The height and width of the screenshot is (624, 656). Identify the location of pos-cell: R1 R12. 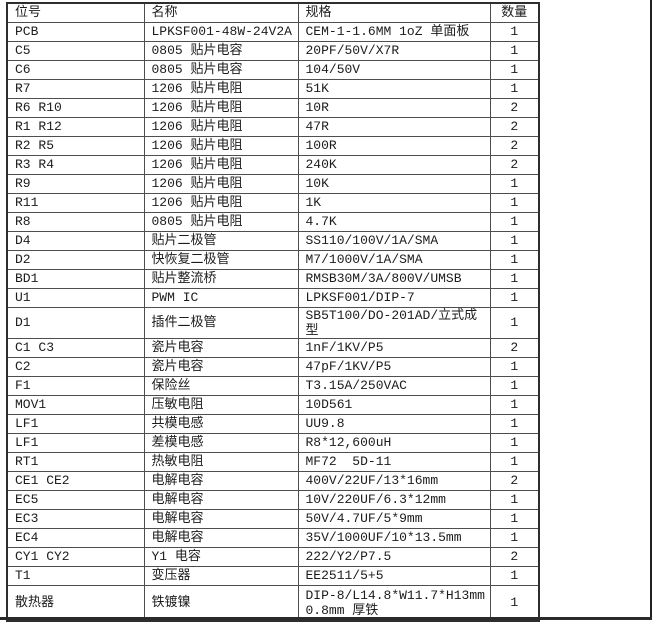
(75, 126).